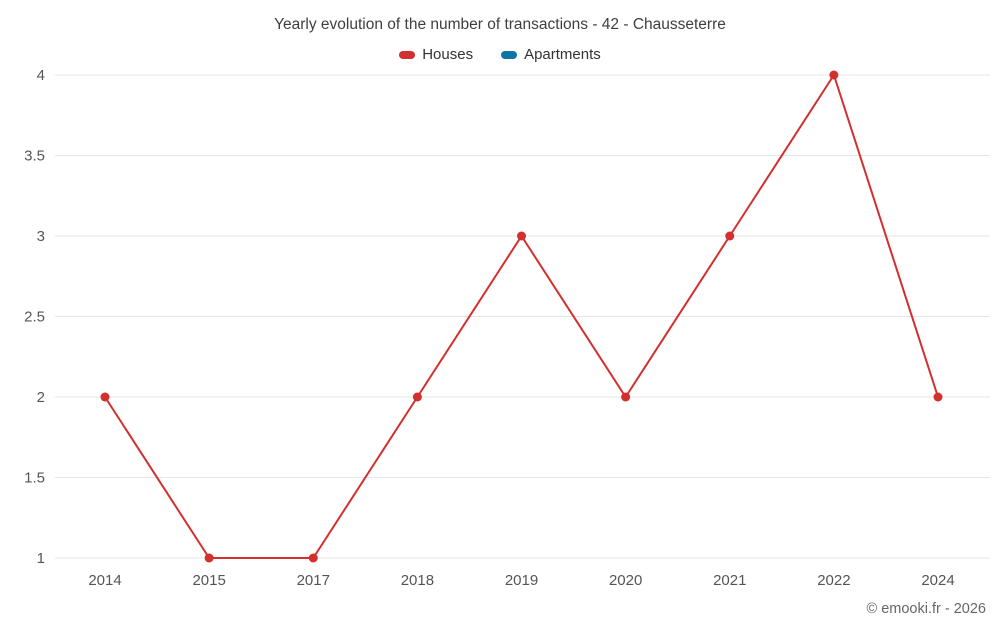 The width and height of the screenshot is (1000, 625). I want to click on legend-marker-icon-houses, so click(407, 54).